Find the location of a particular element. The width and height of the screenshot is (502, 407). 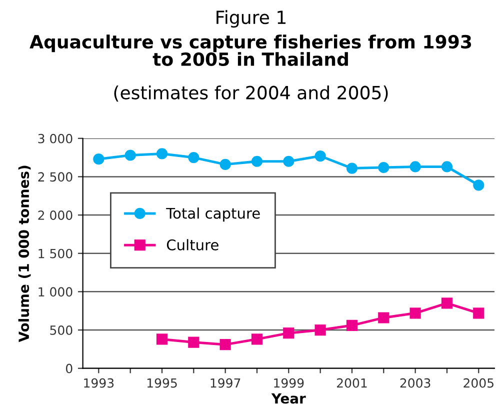

x-axis-title: Year is located at coordinates (288, 398).